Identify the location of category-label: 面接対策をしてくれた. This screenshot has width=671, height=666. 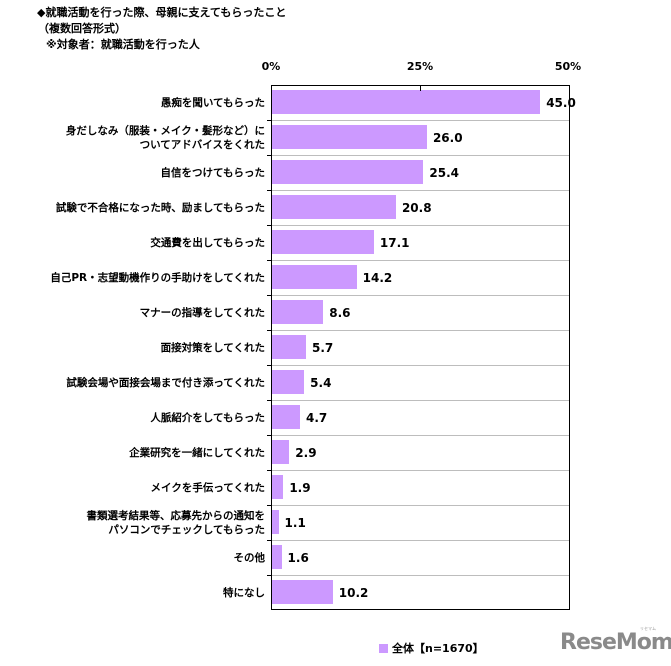
(213, 347).